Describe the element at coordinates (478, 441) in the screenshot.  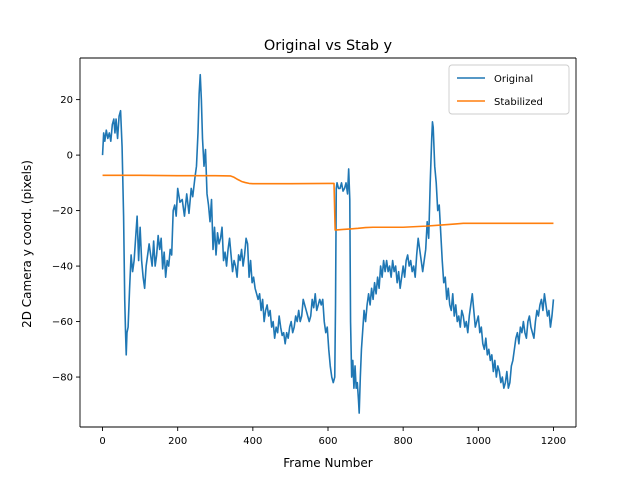
I see `x-tick-label: 1000` at that location.